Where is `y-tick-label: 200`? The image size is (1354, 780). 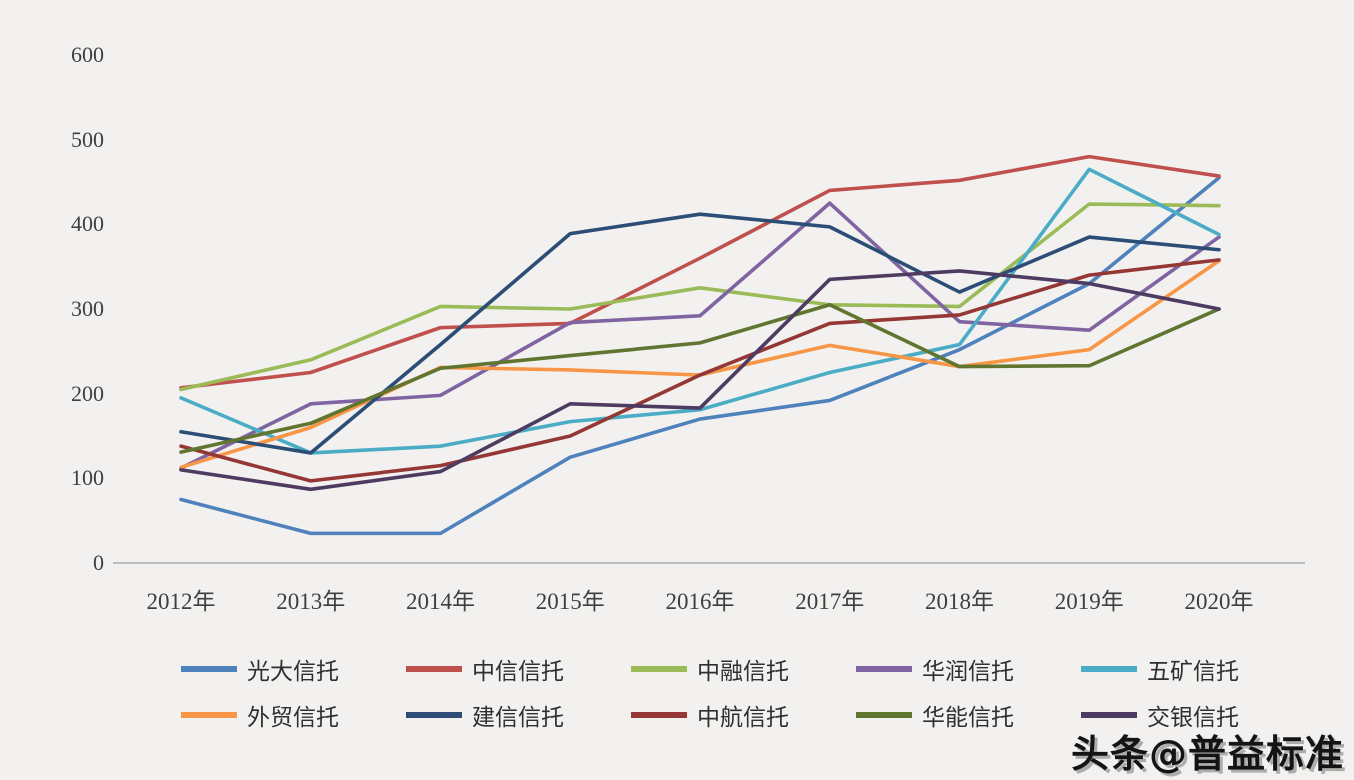 y-tick-label: 200 is located at coordinates (87, 393).